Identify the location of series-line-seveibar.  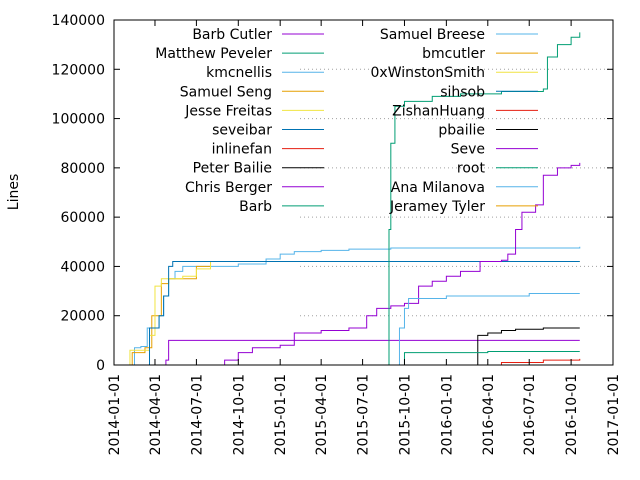
(363, 313).